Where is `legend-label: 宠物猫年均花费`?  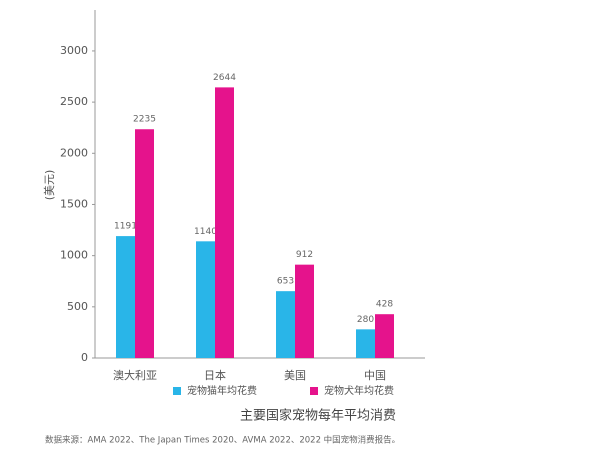
legend-label: 宠物猫年均花费 is located at coordinates (222, 390).